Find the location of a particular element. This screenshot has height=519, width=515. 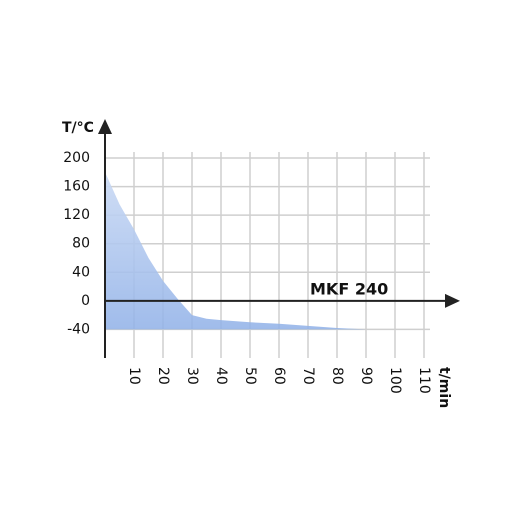

y-tick-label: 40 is located at coordinates (81, 272).